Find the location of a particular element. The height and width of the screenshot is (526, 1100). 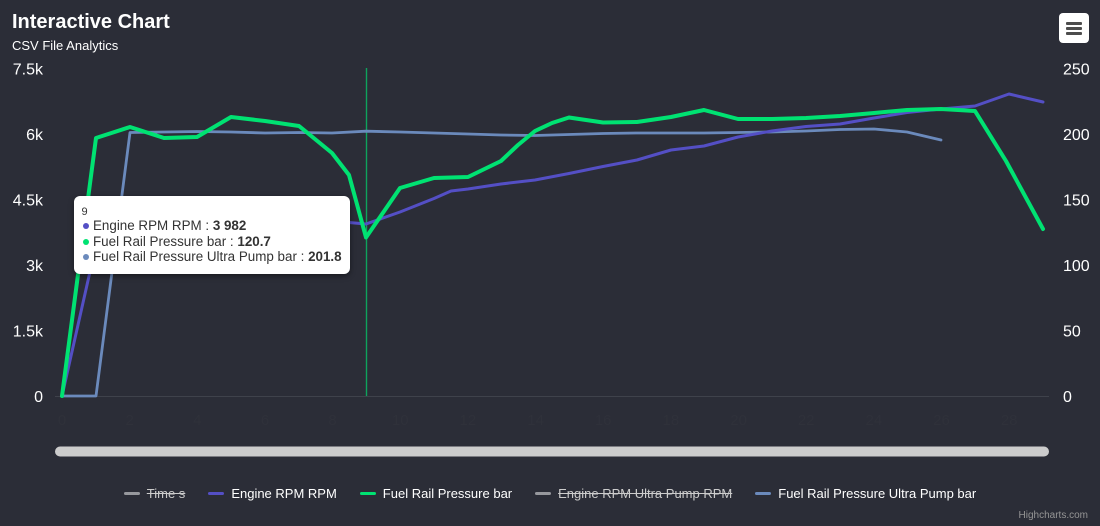

svg-text: 200 is located at coordinates (1076, 135).